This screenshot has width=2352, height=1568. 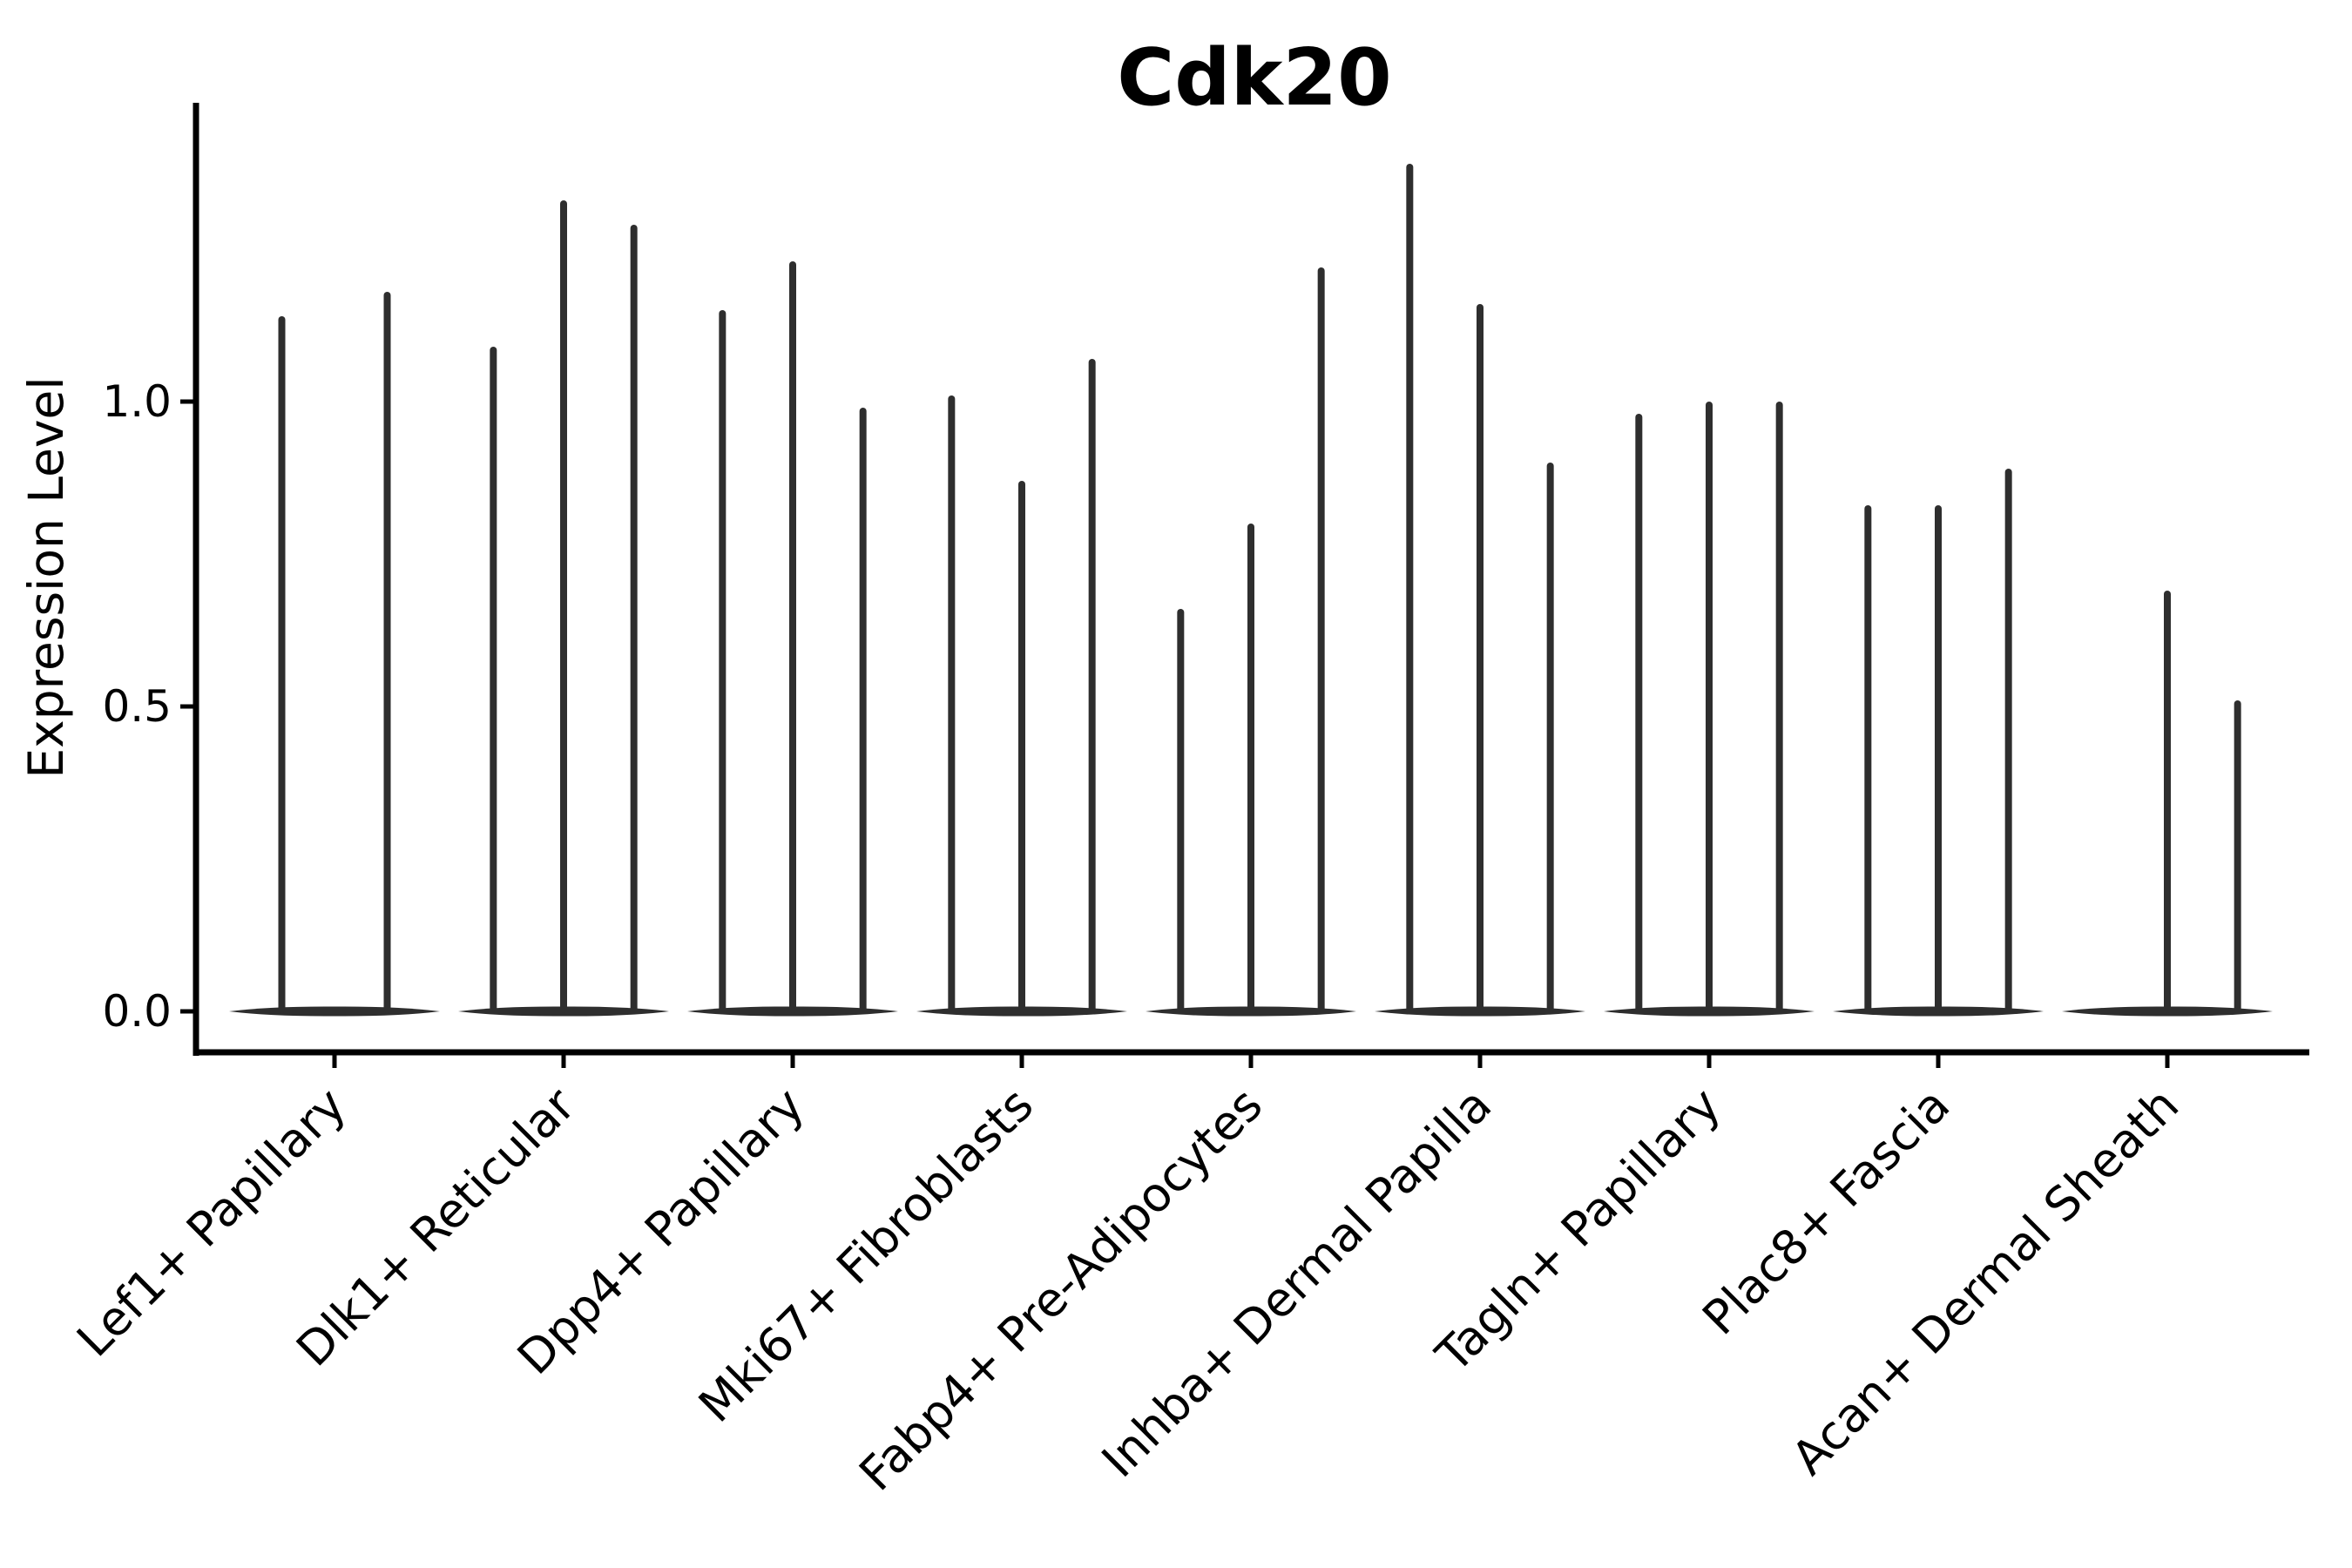 I want to click on x-tick-label: Fabp4+ Pre-Adipocytes, so click(x=1060, y=1290).